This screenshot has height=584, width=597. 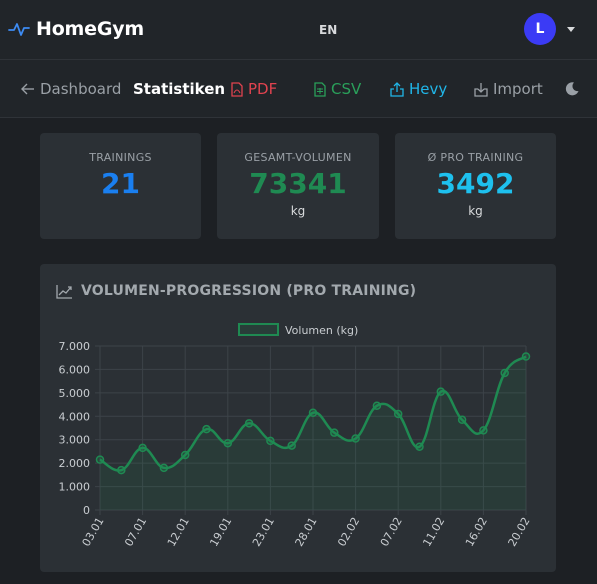 I want to click on export-csv-button: CSV, so click(x=337, y=89).